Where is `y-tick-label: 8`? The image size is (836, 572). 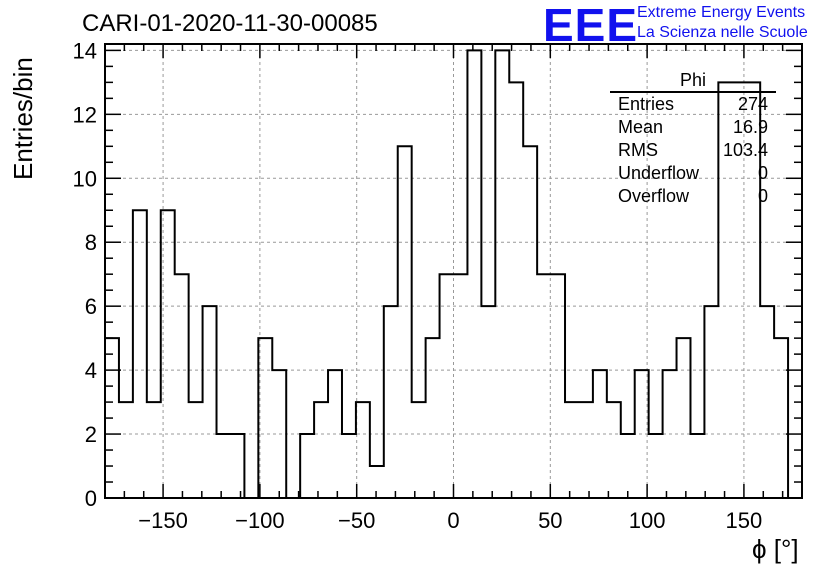 y-tick-label: 8 is located at coordinates (91, 242).